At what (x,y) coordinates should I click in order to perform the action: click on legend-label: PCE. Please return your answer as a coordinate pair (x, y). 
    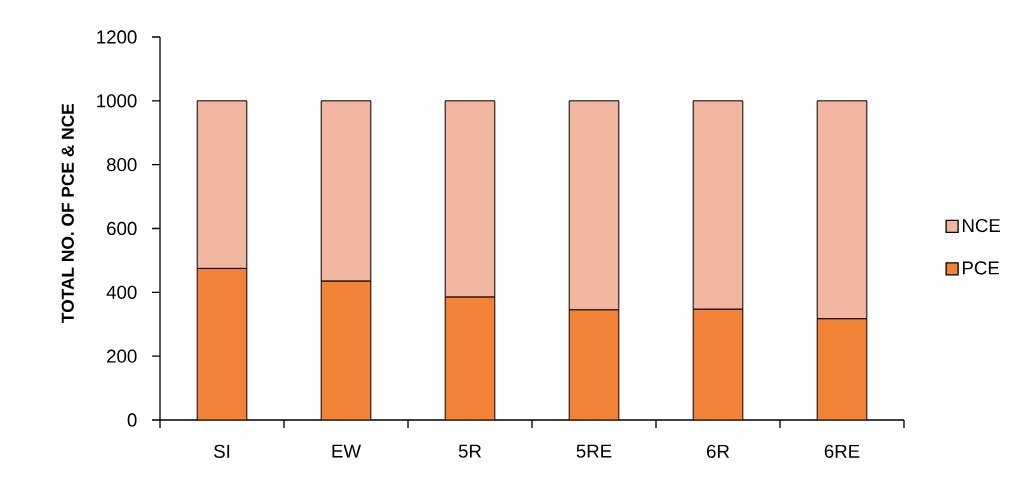
    Looking at the image, I should click on (981, 268).